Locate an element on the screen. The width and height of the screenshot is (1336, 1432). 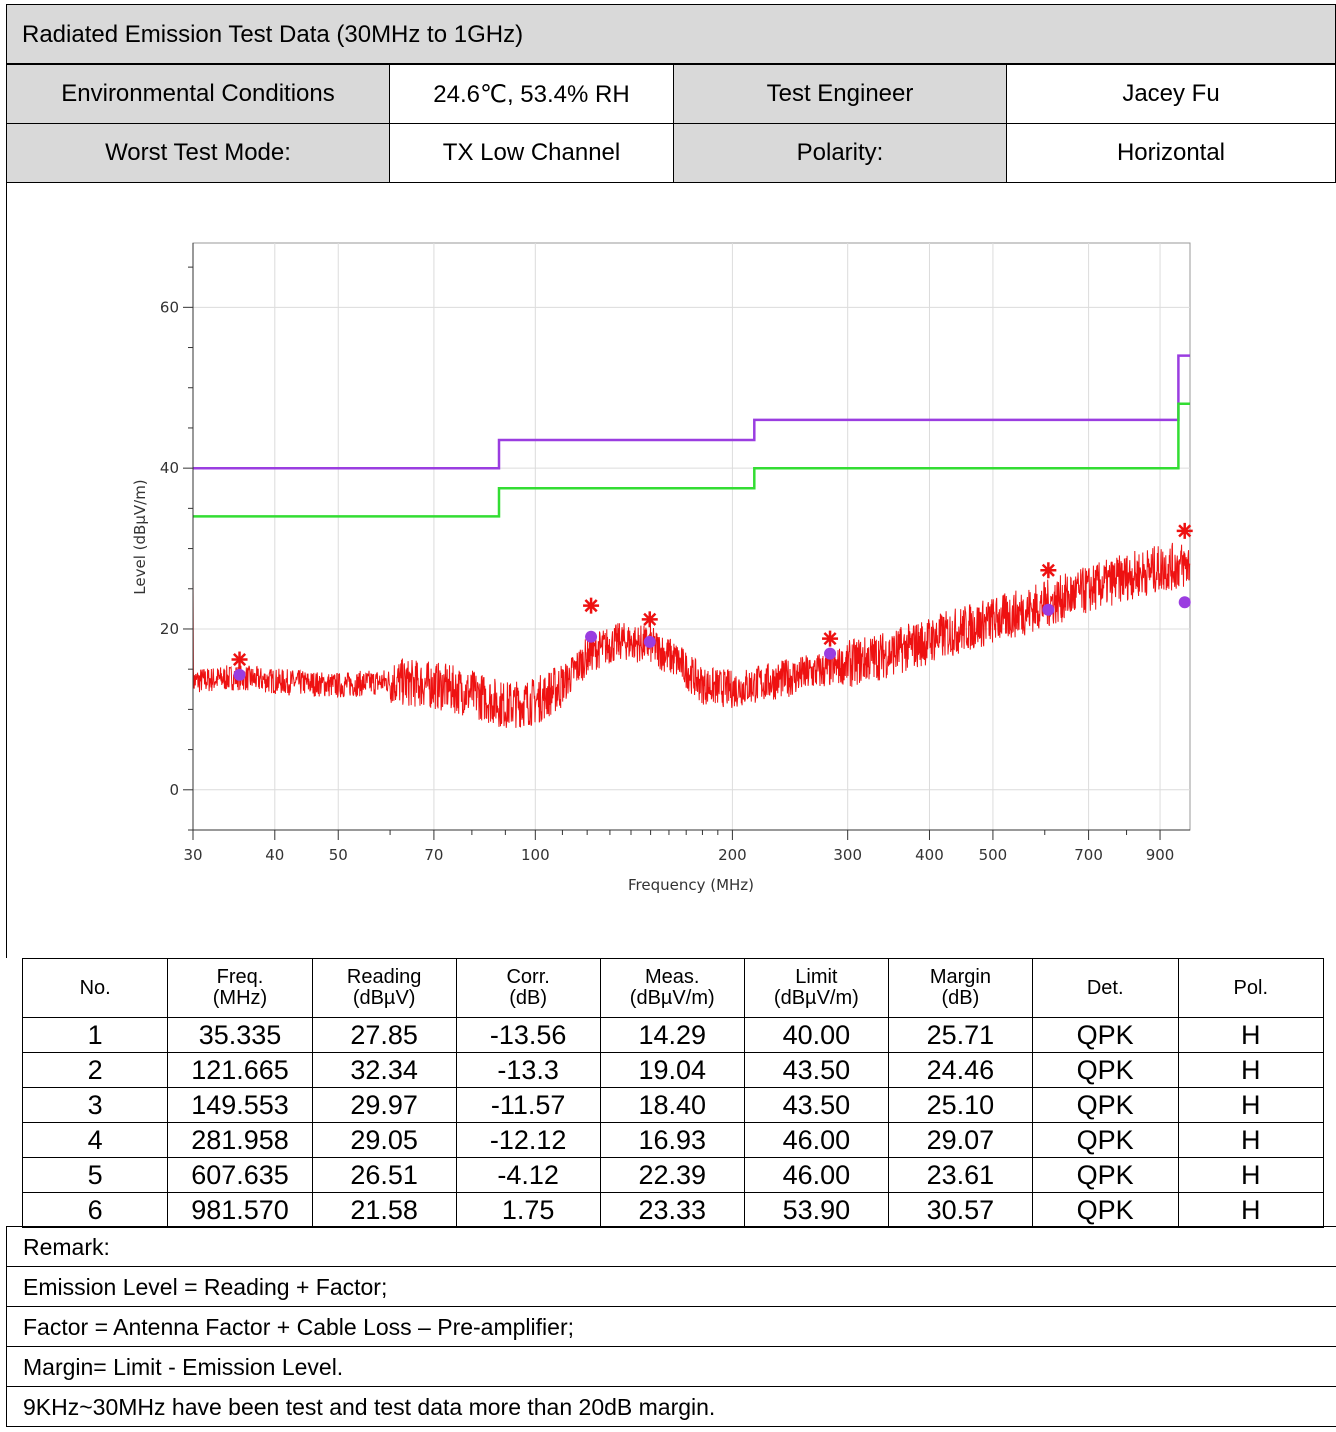
x-tick-label: 50 is located at coordinates (338, 855).